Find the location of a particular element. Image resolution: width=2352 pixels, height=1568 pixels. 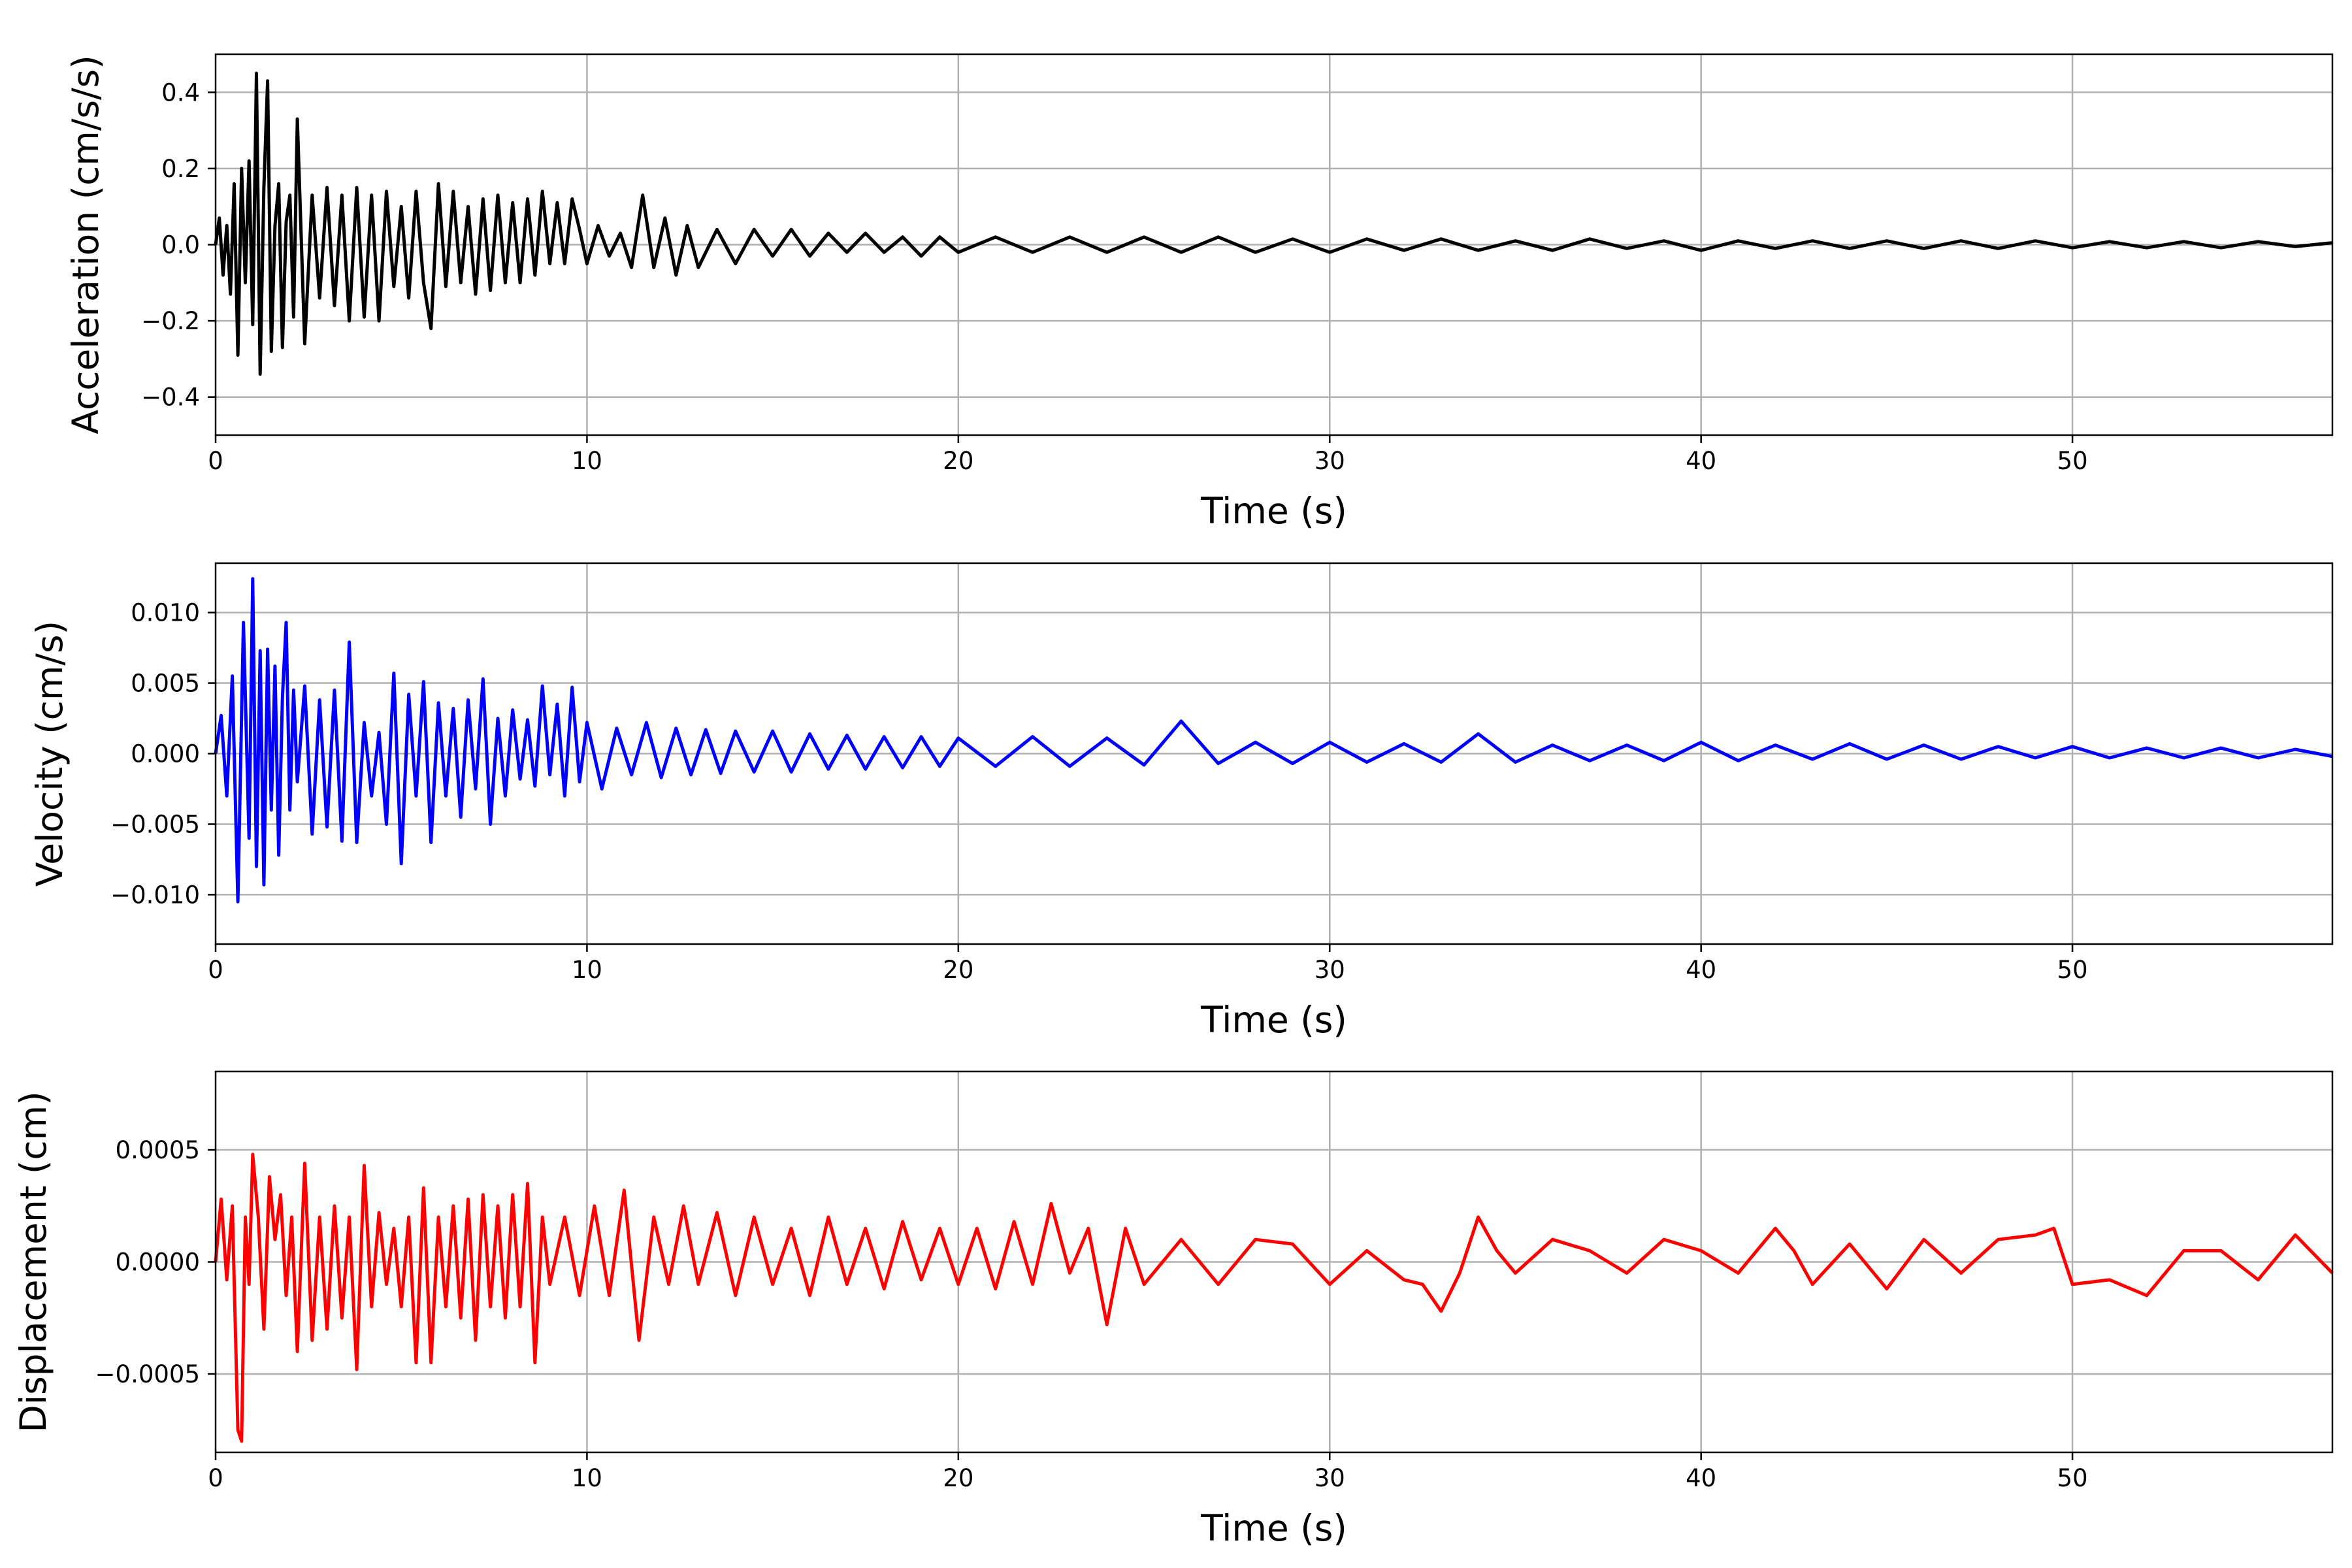

displacement-ytick-label: 0.0000 is located at coordinates (158, 1263).